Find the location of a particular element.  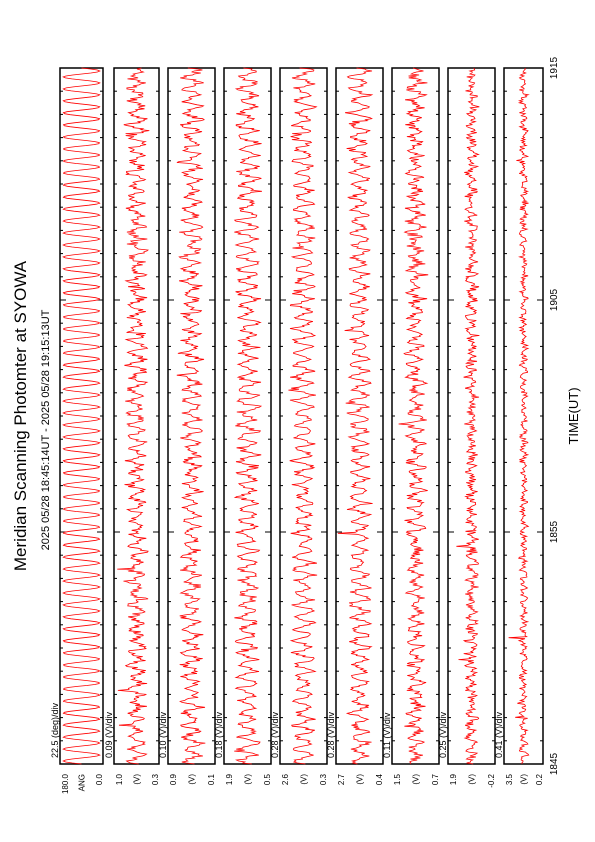

div-label: 0.25 (V)/div is located at coordinates (443, 734).